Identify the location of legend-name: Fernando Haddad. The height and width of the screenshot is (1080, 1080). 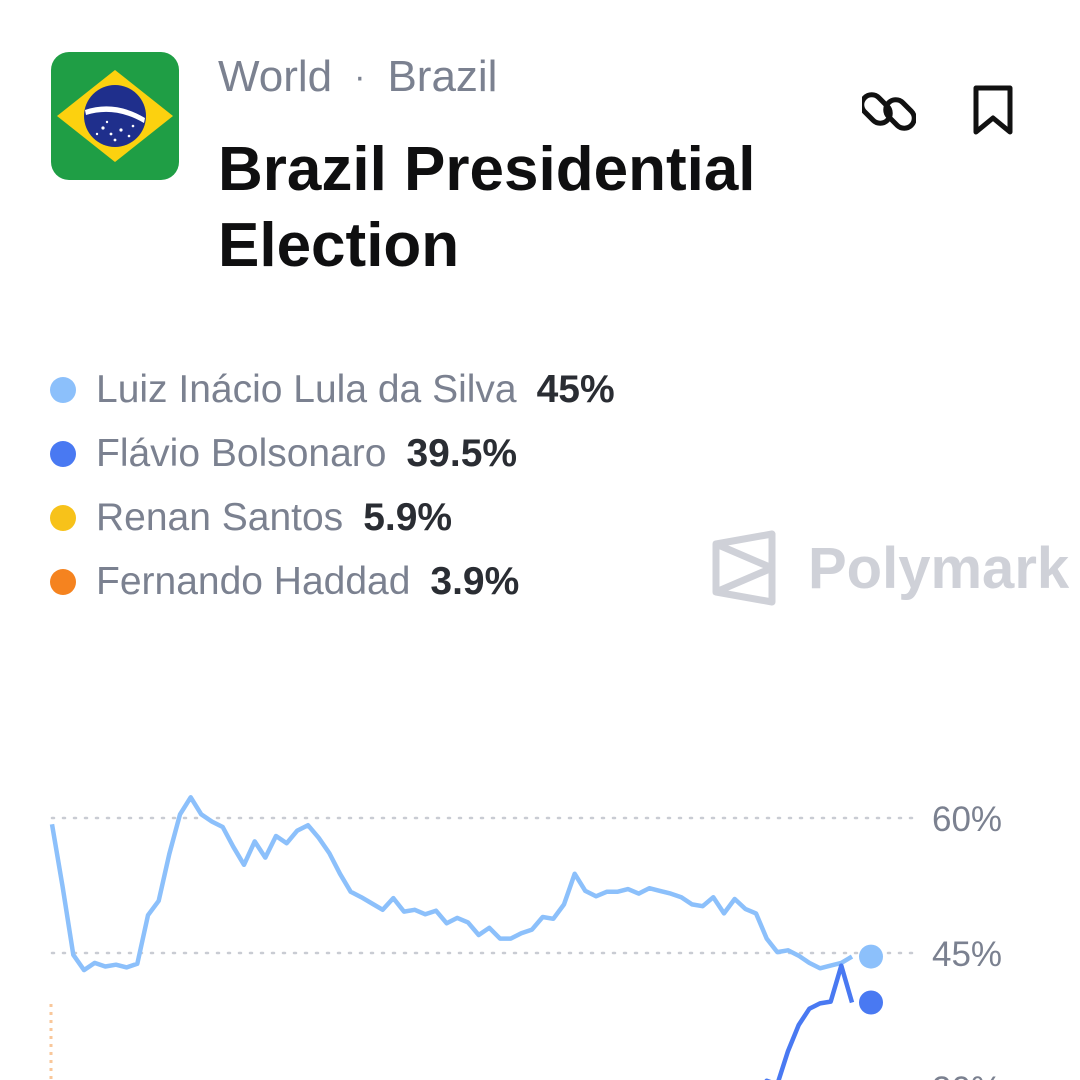
(253, 581).